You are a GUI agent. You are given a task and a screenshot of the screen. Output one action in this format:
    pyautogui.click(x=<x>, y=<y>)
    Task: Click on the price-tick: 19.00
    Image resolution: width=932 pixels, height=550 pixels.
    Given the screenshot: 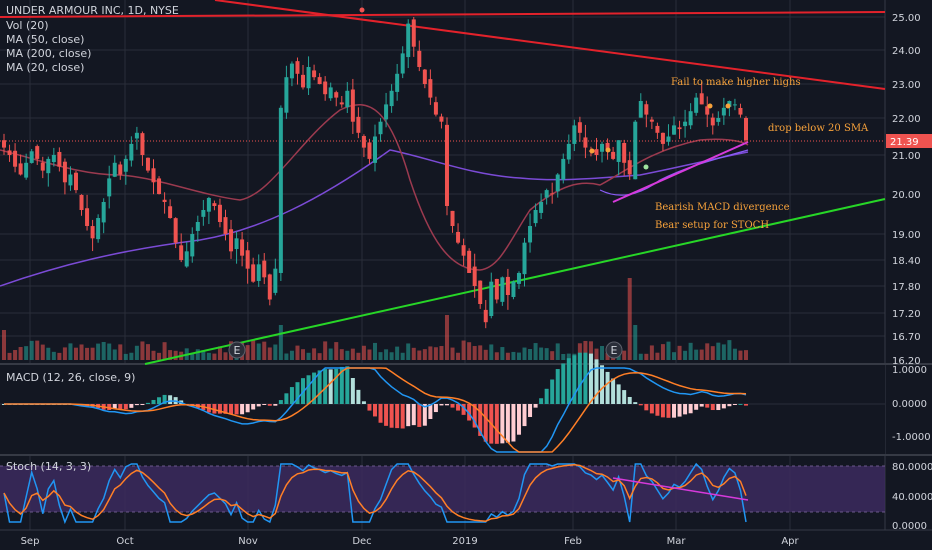 What is the action you would take?
    pyautogui.click(x=906, y=235)
    